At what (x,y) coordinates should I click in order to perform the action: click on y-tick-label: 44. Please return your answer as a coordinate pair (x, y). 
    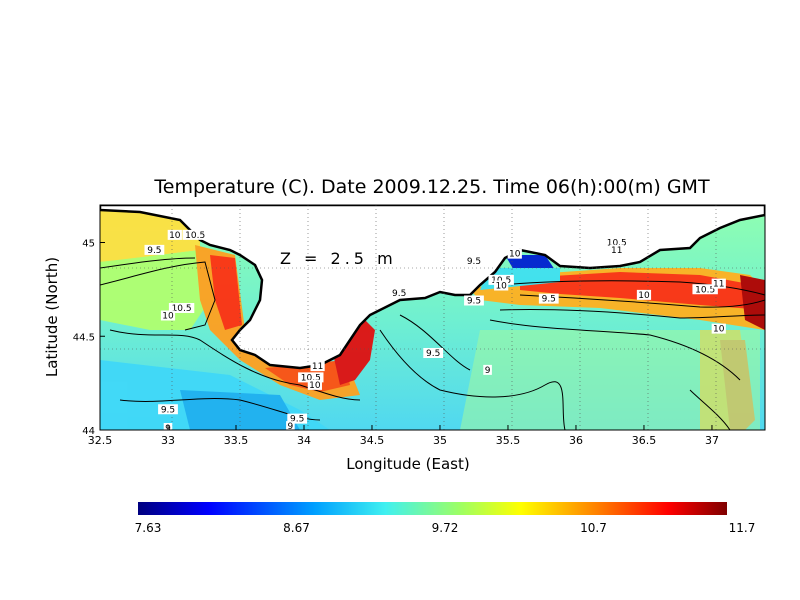
    Looking at the image, I should click on (88, 431).